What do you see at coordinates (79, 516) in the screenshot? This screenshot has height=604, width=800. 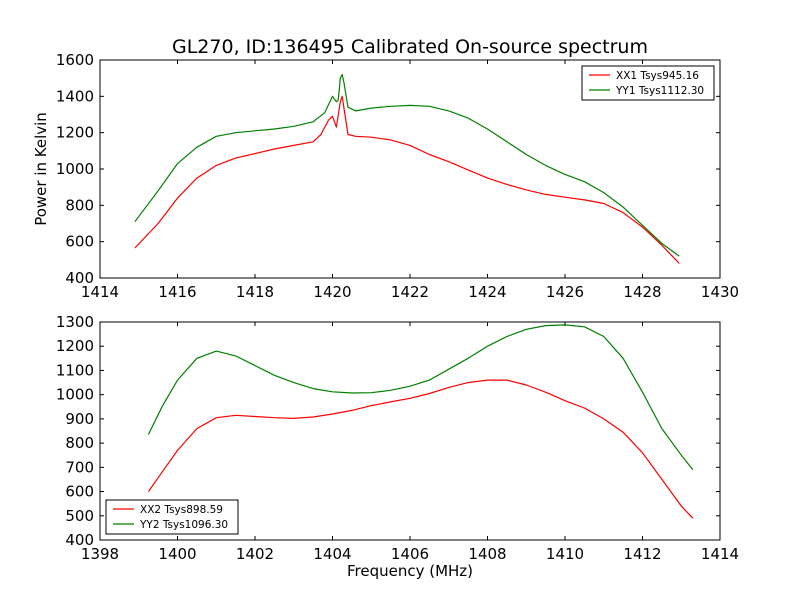 I see `y-tick-label: 500` at bounding box center [79, 516].